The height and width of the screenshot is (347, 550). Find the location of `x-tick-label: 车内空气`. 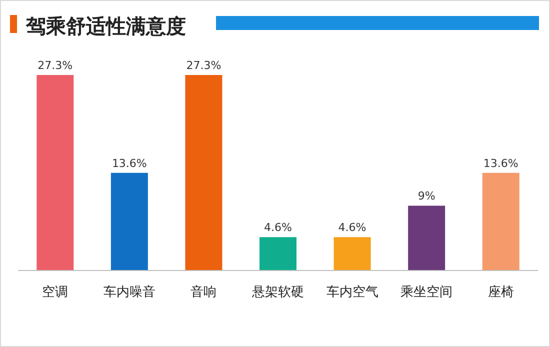

x-tick-label: 车内空气 is located at coordinates (352, 292).